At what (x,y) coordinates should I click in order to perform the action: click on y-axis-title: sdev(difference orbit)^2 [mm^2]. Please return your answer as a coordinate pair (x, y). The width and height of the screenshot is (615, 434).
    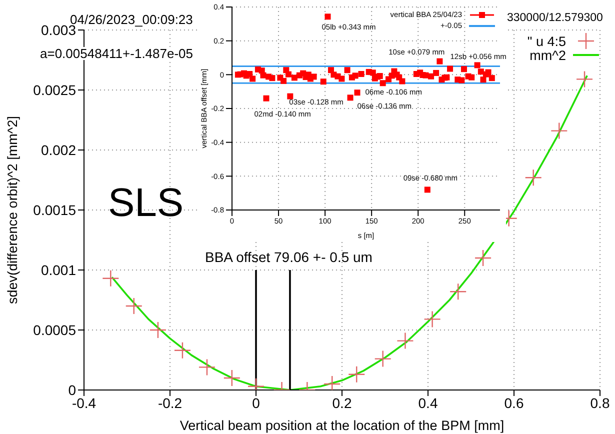
    Looking at the image, I should click on (12, 210).